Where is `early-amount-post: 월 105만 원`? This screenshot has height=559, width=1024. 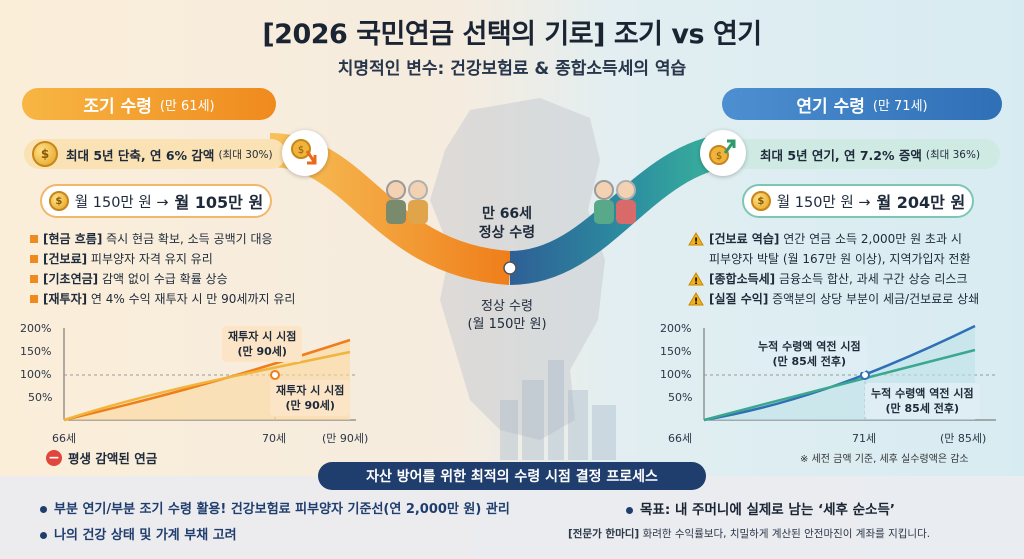
early-amount-post: 월 105만 원 is located at coordinates (219, 202).